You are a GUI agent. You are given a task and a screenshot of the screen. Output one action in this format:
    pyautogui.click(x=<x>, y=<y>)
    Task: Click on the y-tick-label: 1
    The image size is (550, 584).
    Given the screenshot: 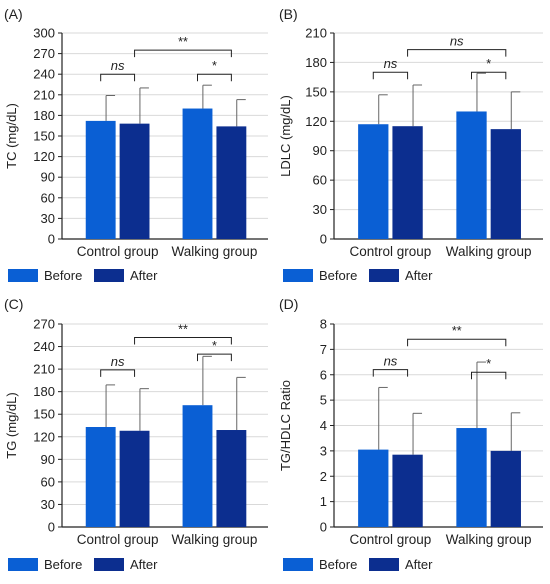 What is the action you would take?
    pyautogui.click(x=323, y=501)
    